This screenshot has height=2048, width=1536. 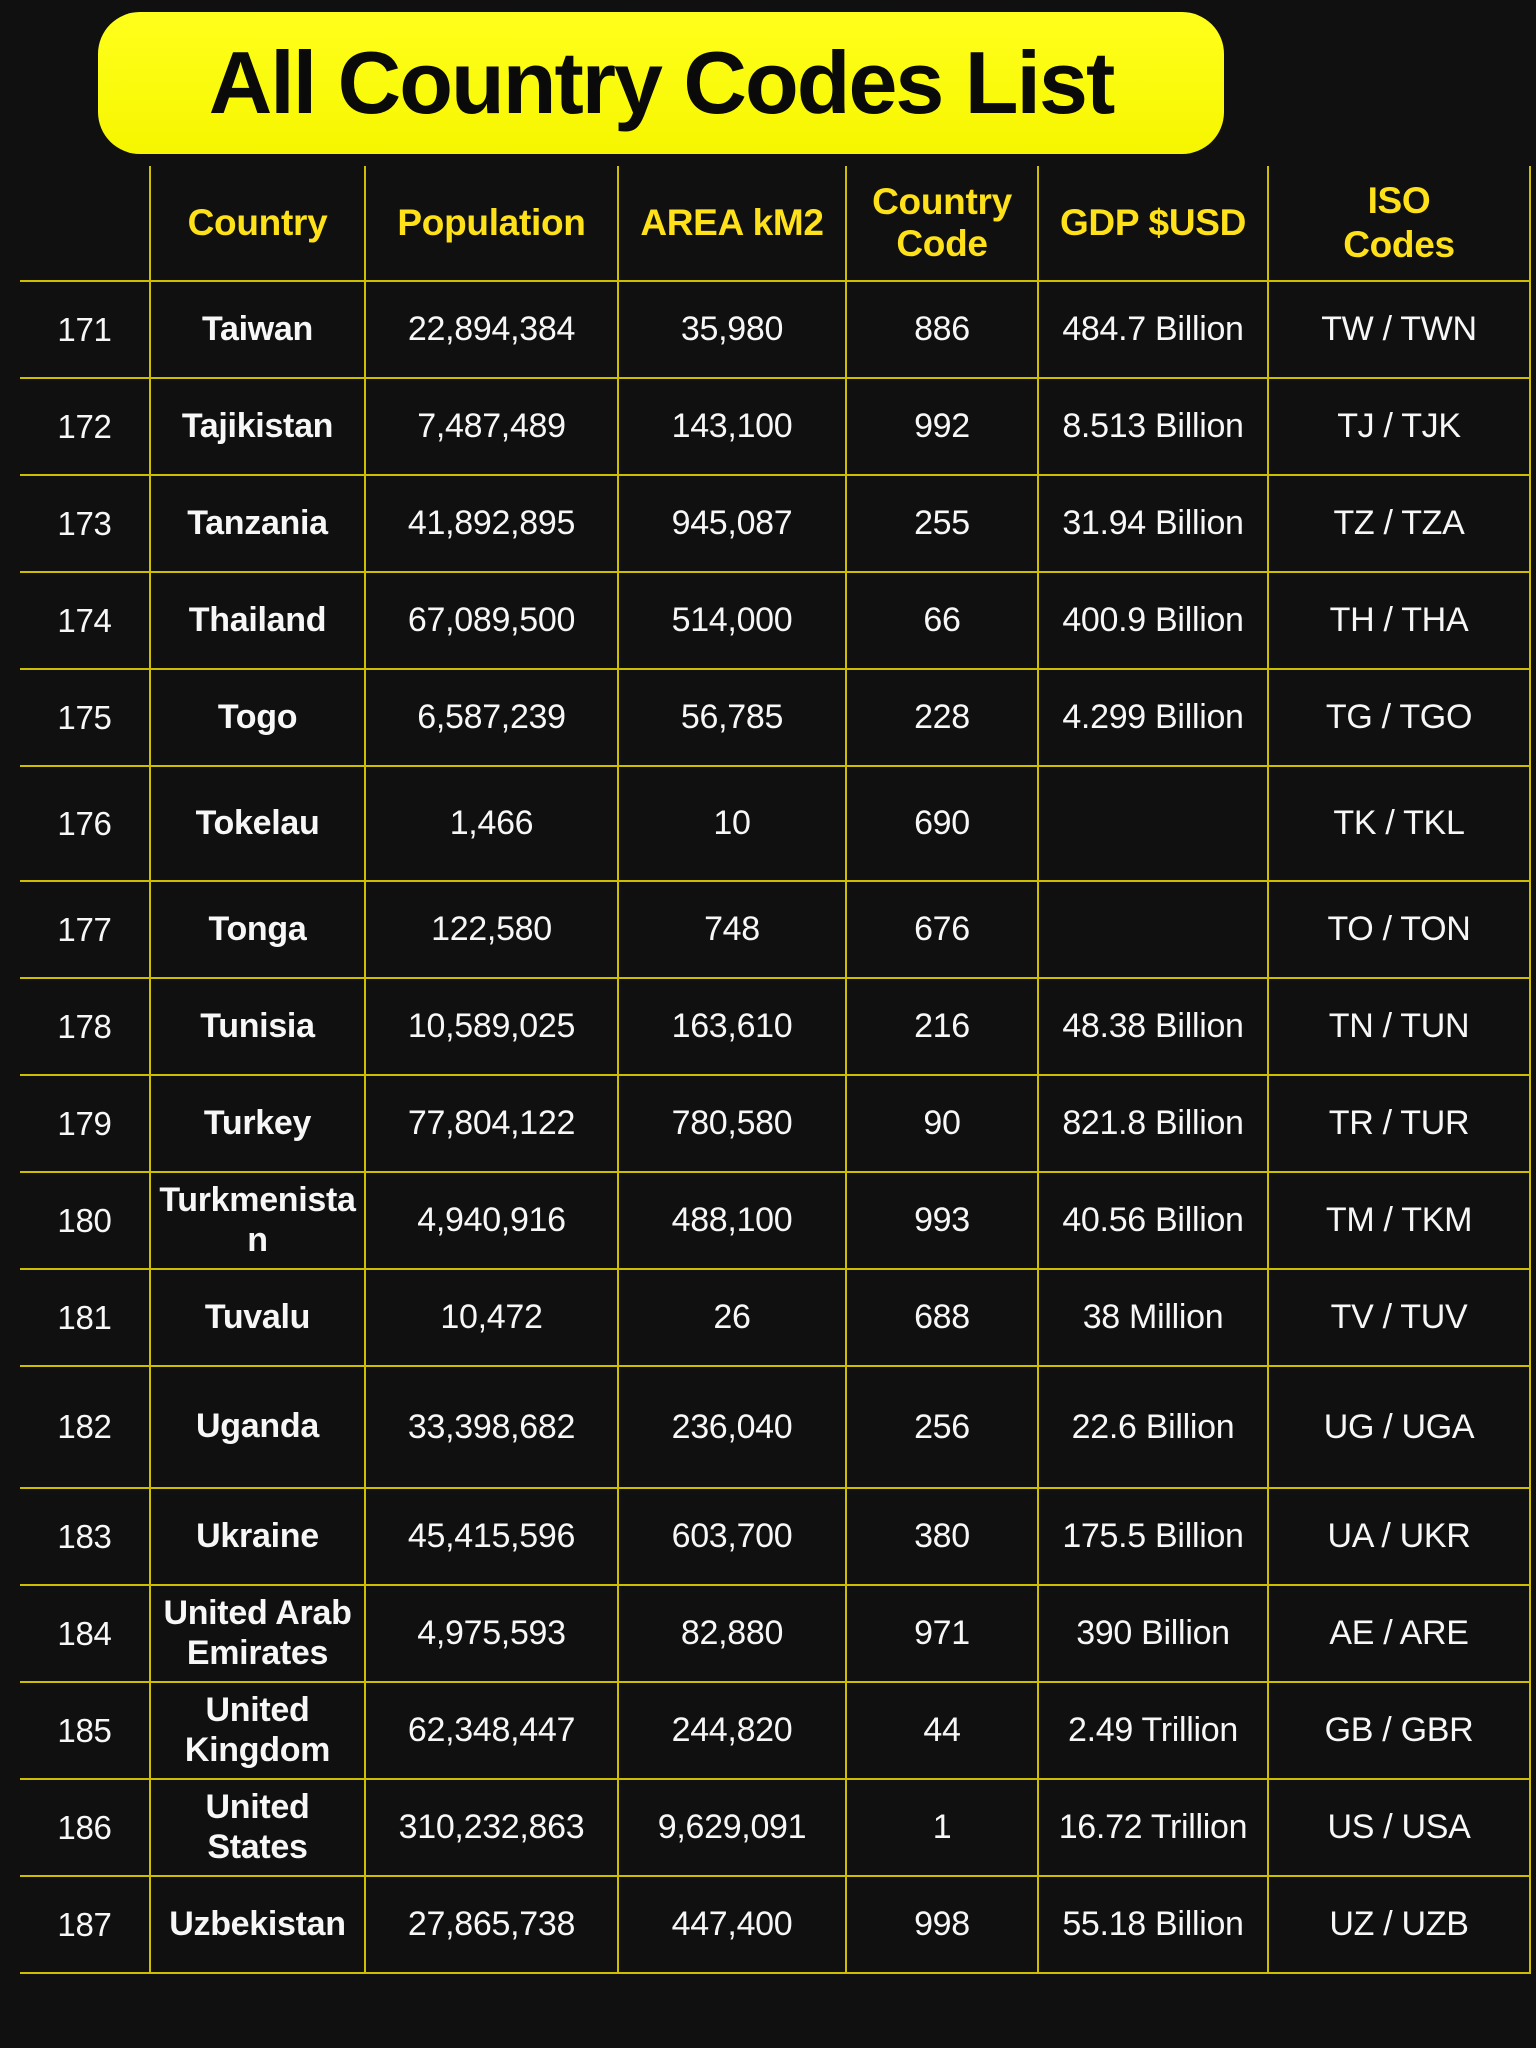 I want to click on cell-country: United Arab Emirates, so click(x=257, y=1633).